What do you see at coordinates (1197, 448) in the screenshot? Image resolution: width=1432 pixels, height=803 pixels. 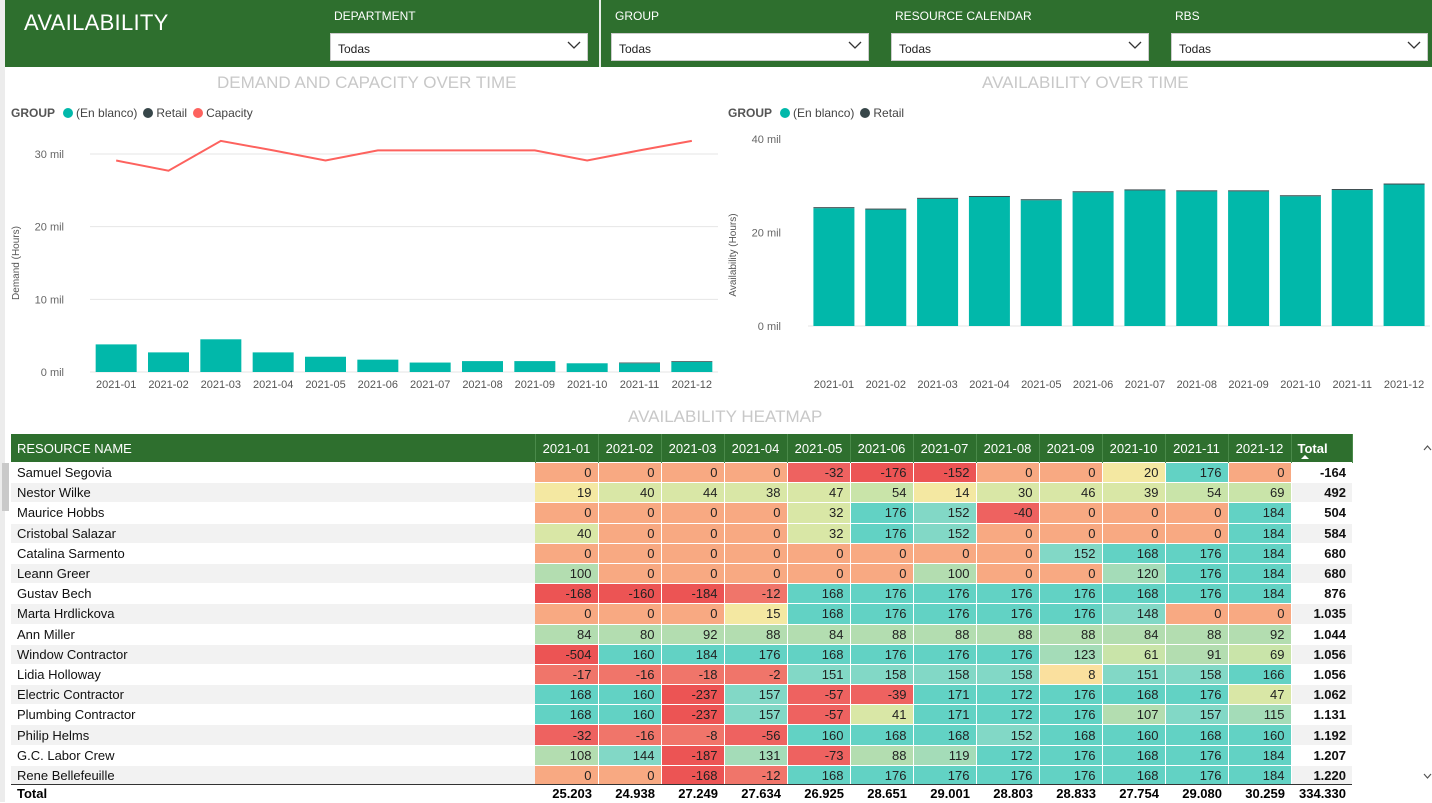 I see `column-header-month: 2021-11` at bounding box center [1197, 448].